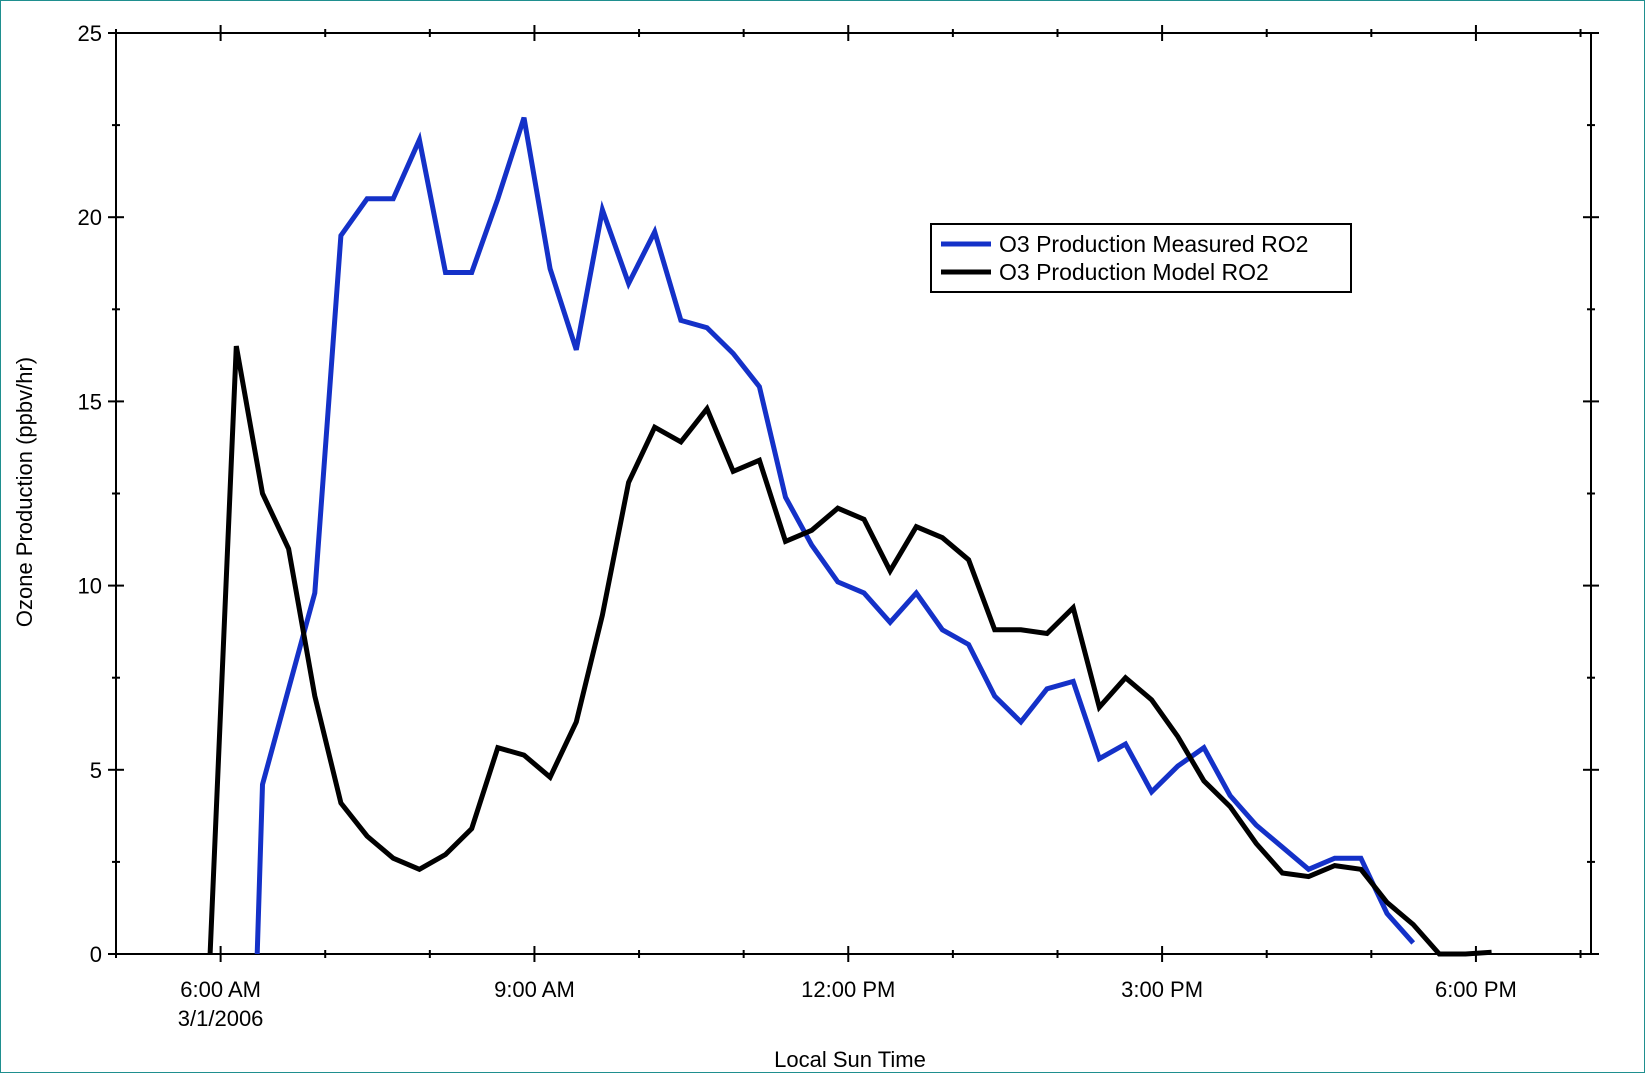 The height and width of the screenshot is (1073, 1645). What do you see at coordinates (24, 492) in the screenshot?
I see `y-axis-title: Ozone Production (ppbv/hr)` at bounding box center [24, 492].